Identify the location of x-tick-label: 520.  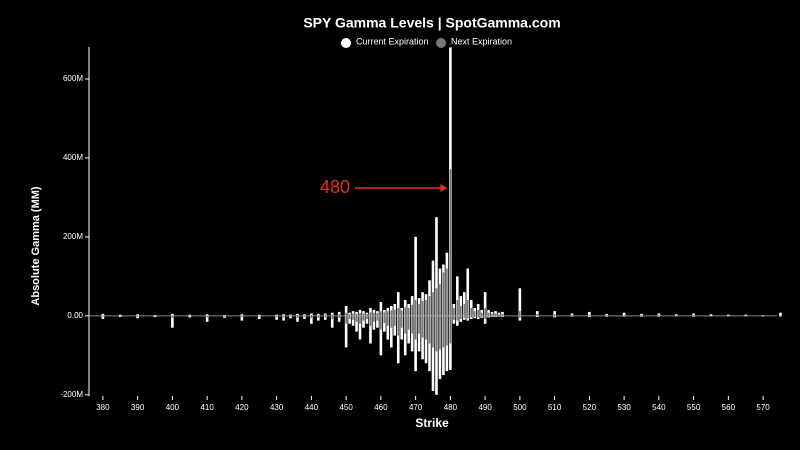
(590, 407).